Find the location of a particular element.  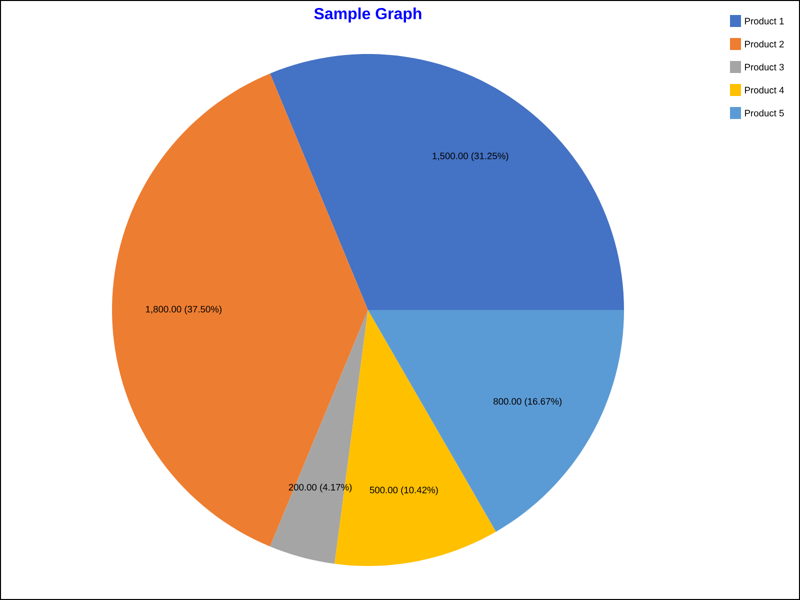

data-label: 500.00 (10.42%) is located at coordinates (404, 491).